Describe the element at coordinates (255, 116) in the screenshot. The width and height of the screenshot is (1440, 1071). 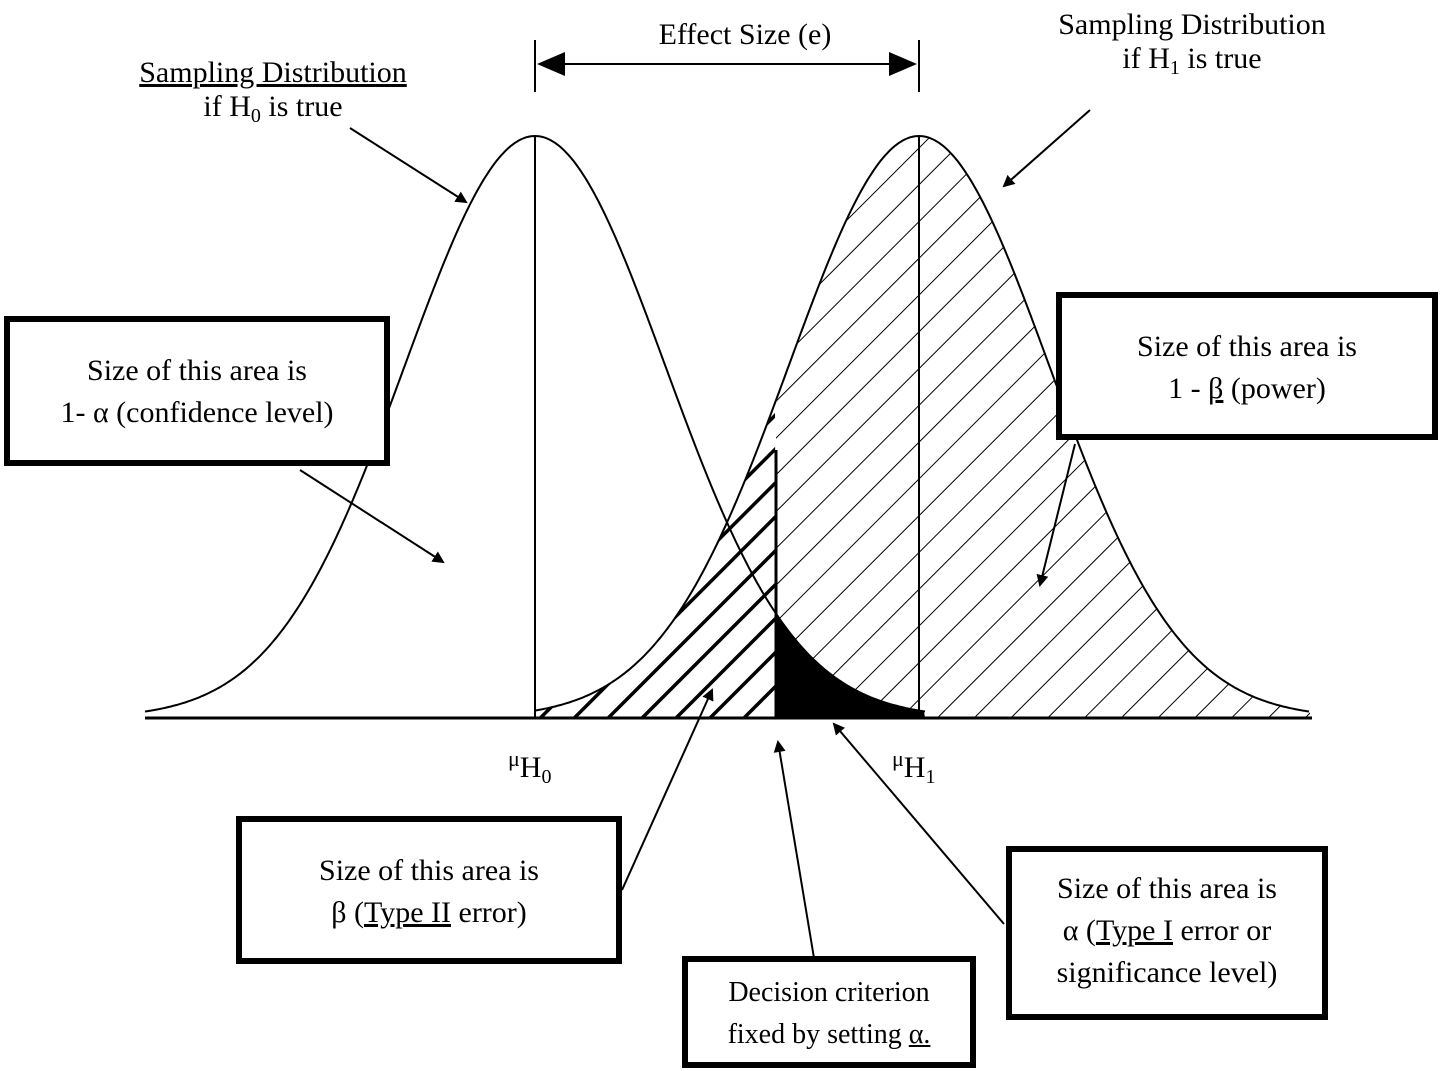
I see `h0-subscript: 0` at that location.